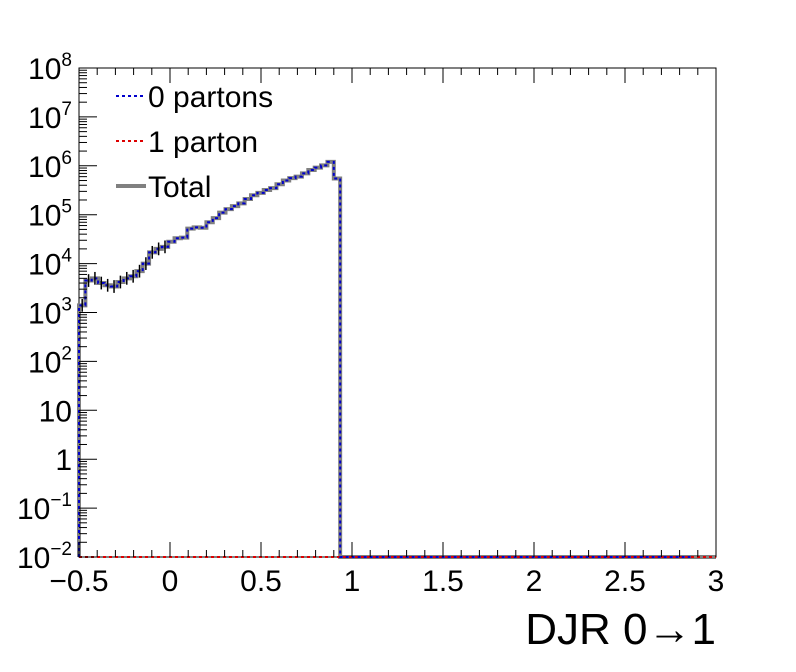 This screenshot has width=796, height=672. Describe the element at coordinates (443, 581) in the screenshot. I see `x-tick-label: 1.5` at that location.